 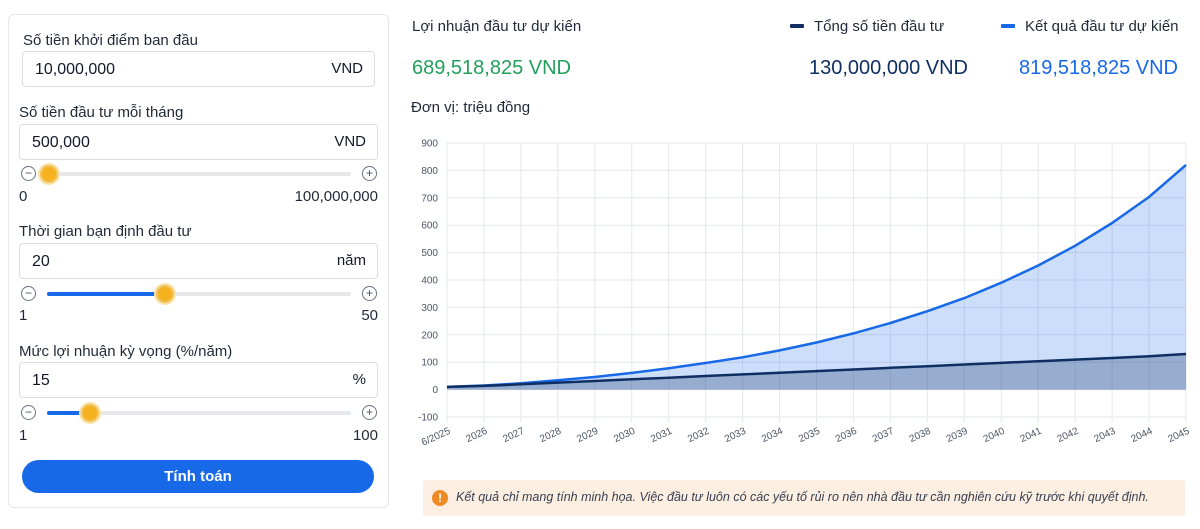 I want to click on rate-slider: − +, so click(x=199, y=413).